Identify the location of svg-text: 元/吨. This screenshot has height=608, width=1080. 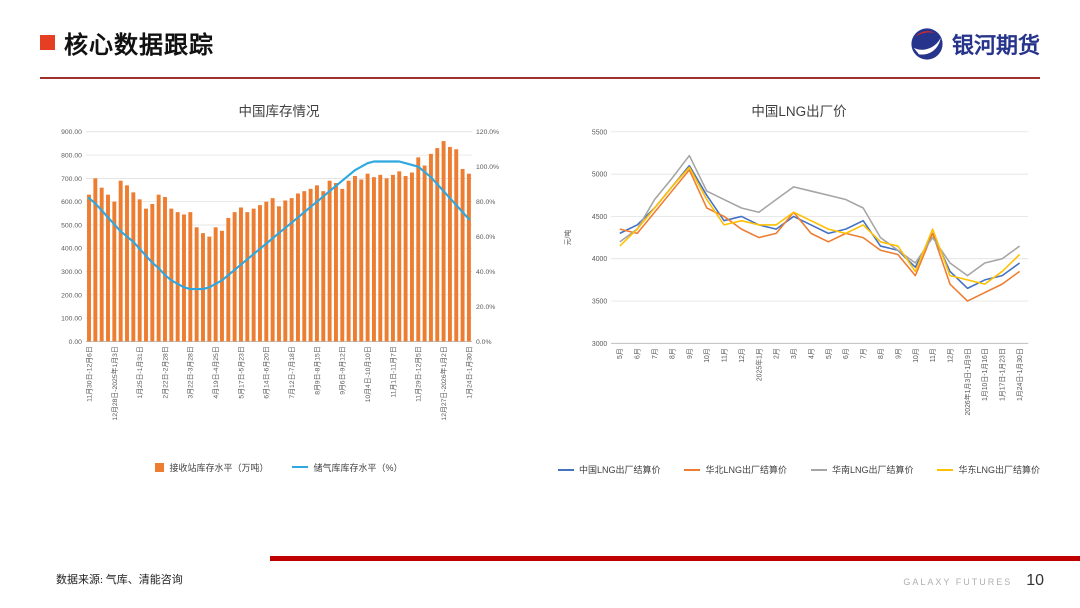
(567, 238).